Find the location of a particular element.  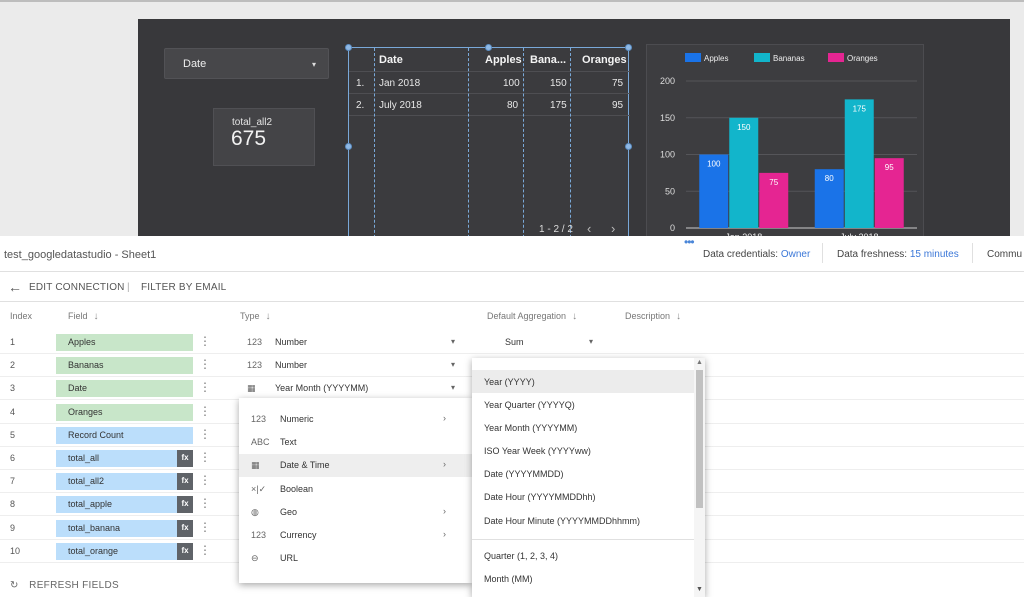

aggregation-select: Sum is located at coordinates (514, 342).